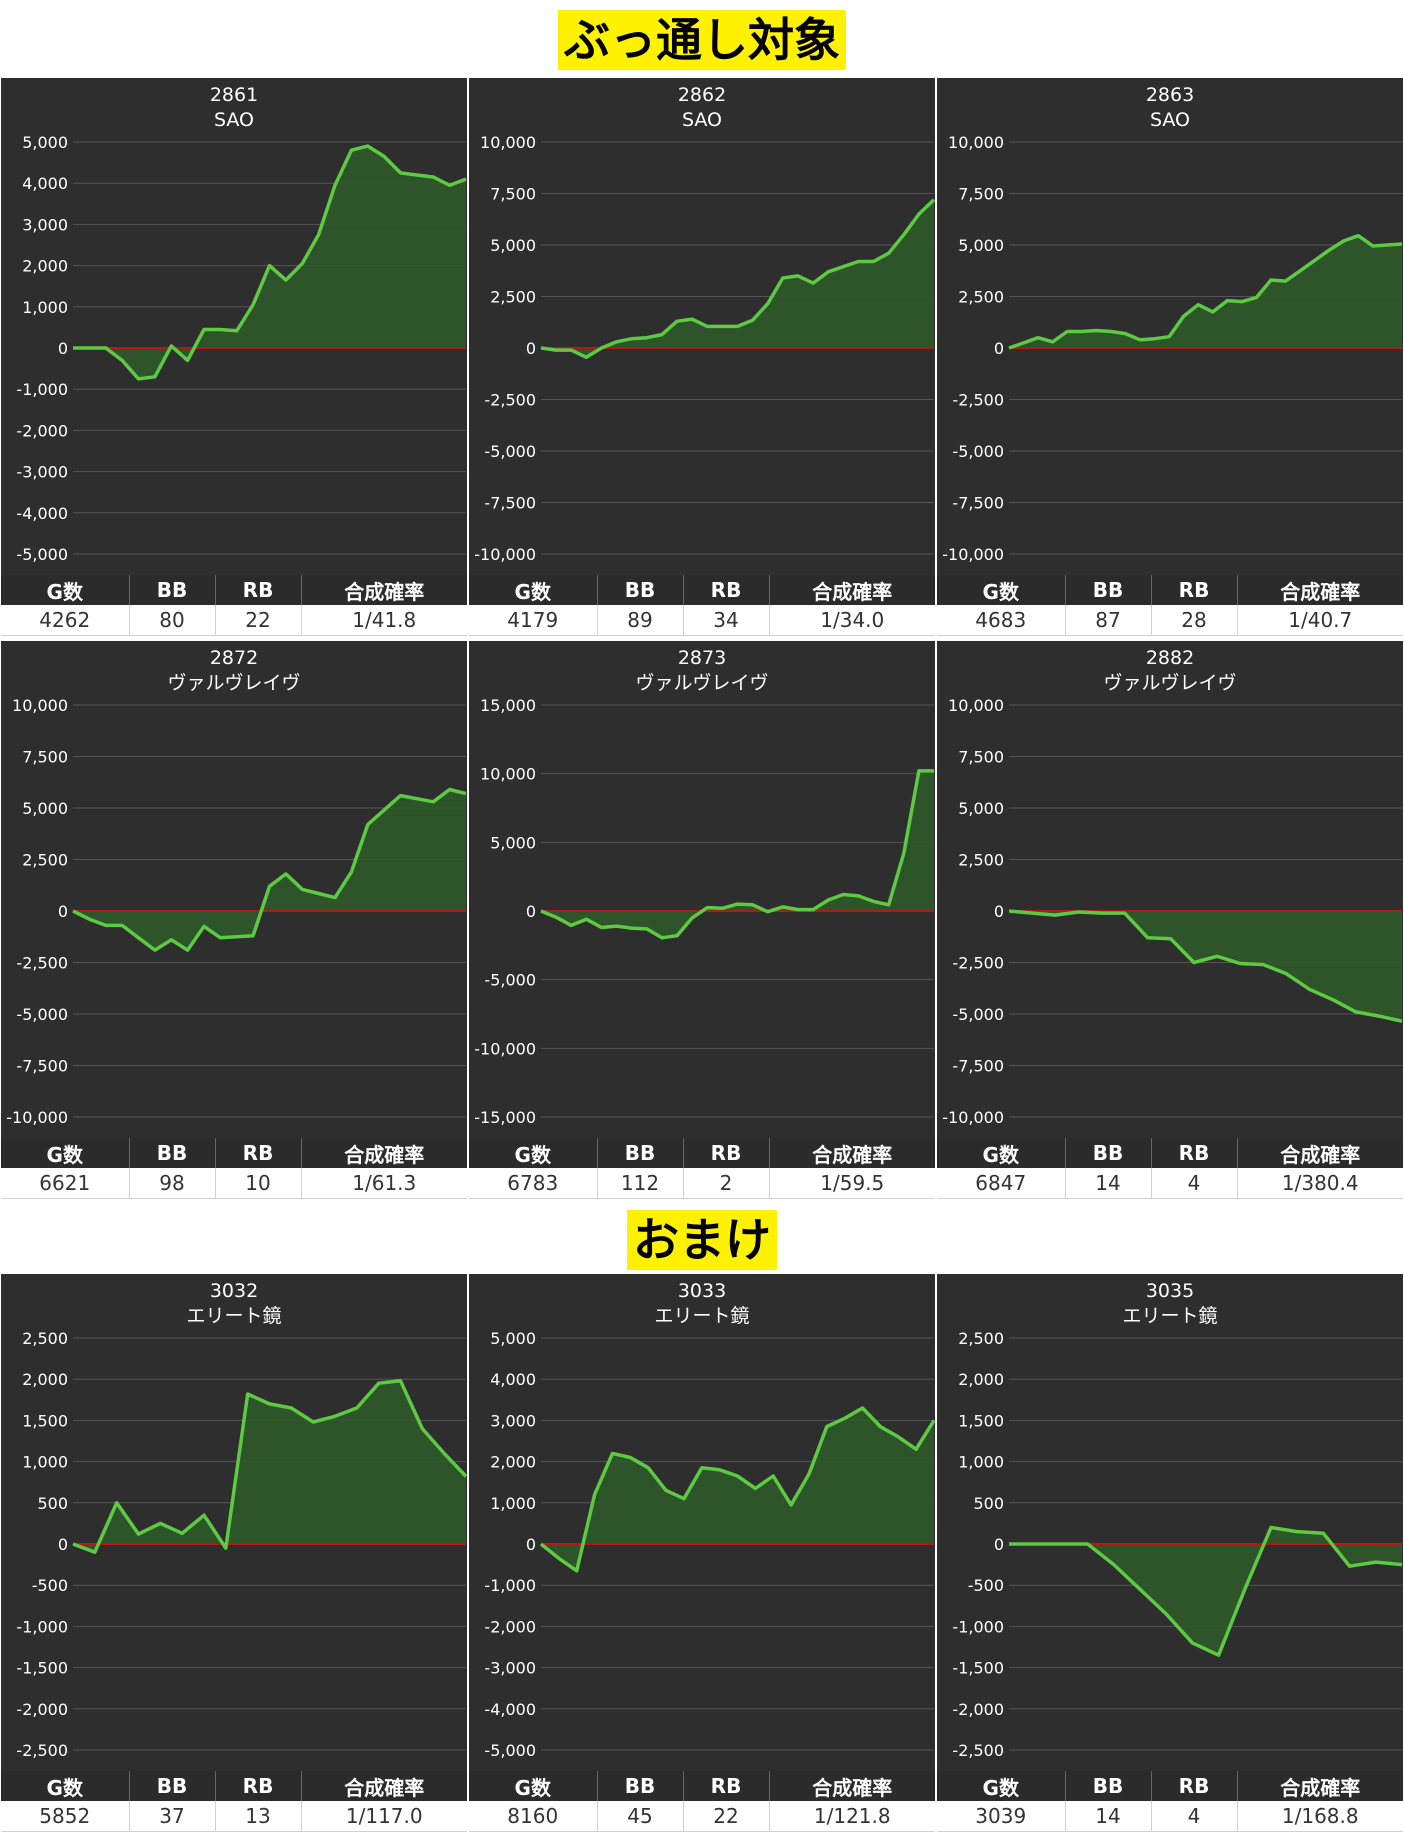 The height and width of the screenshot is (1835, 1404). What do you see at coordinates (988, 1503) in the screenshot?
I see `y-tick-label: 500` at bounding box center [988, 1503].